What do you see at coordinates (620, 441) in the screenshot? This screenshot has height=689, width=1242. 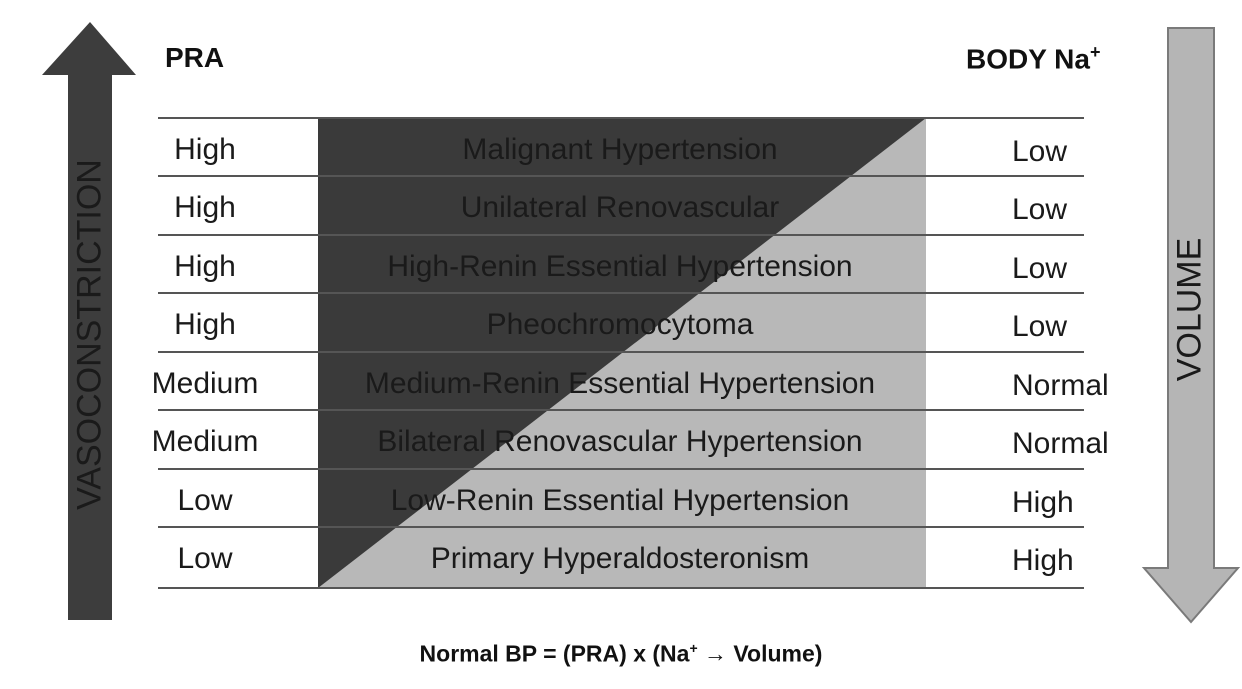 I see `condition-name: Bilateral Renovascular Hypertension` at bounding box center [620, 441].